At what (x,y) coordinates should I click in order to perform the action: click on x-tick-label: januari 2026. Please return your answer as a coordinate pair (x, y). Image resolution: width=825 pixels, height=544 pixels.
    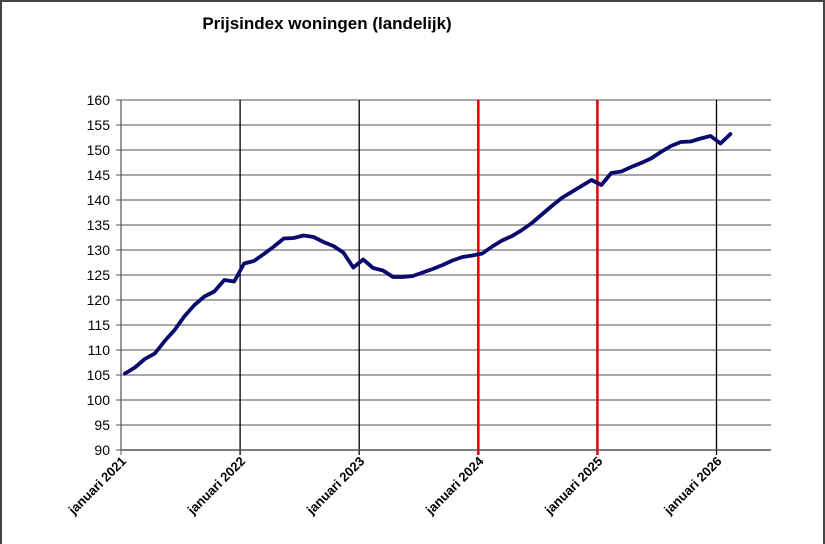
    Looking at the image, I should click on (692, 486).